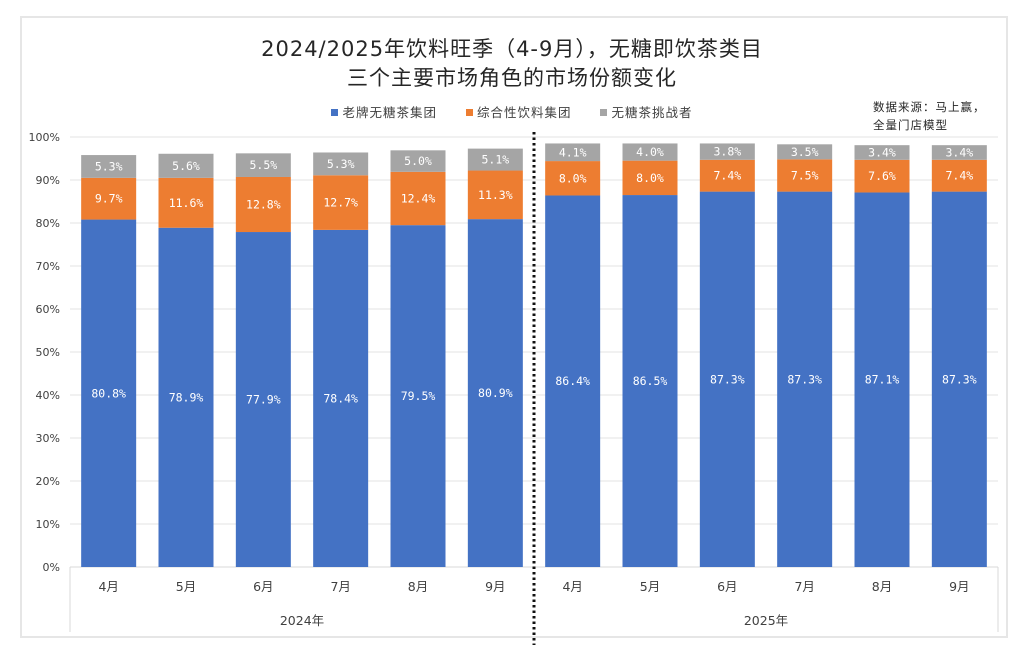 This screenshot has height=668, width=1024. I want to click on x-group-label: 2024年, so click(302, 620).